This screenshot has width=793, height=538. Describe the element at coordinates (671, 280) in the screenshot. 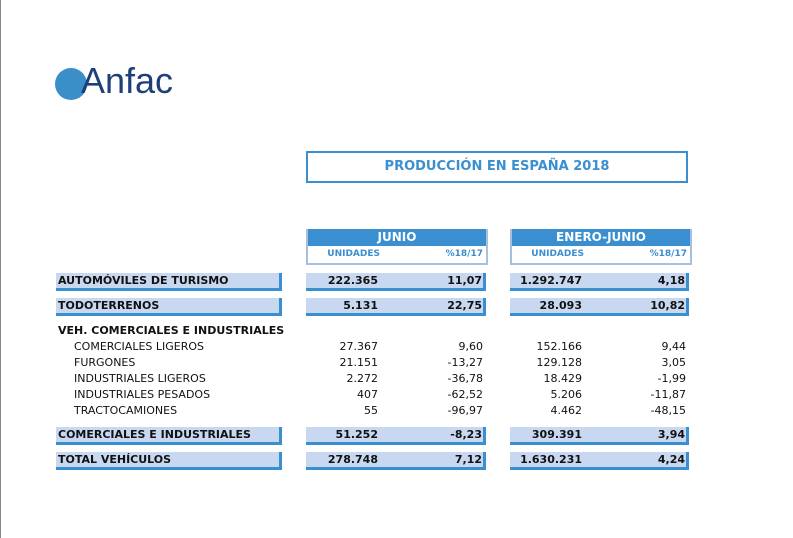

I see `enero-junio-pct: 4,18` at that location.